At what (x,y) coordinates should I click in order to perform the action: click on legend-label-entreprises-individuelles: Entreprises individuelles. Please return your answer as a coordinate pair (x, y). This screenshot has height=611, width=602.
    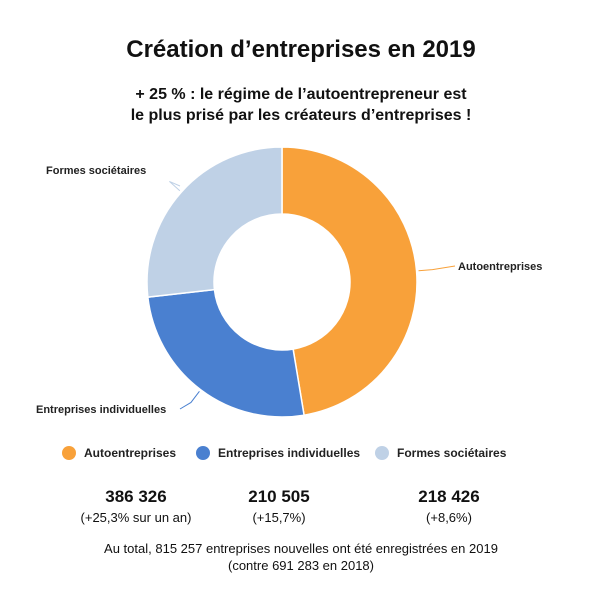
    Looking at the image, I should click on (289, 453).